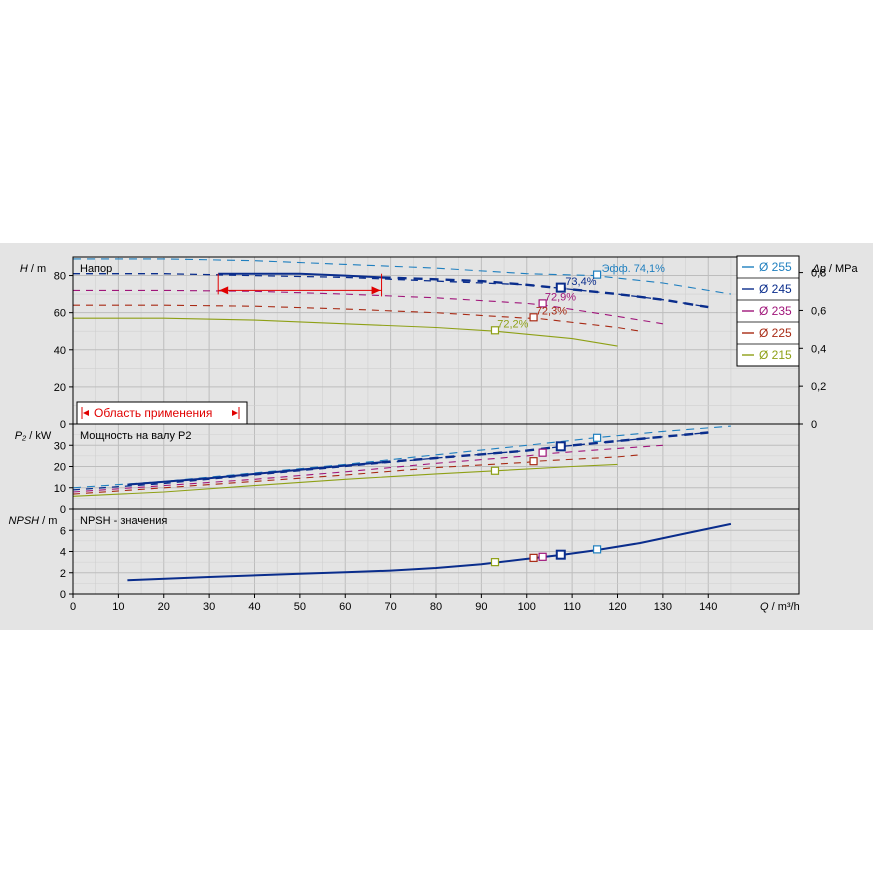 This screenshot has height=873, width=873. I want to click on legend-label-d245: Ø 245, so click(775, 289).